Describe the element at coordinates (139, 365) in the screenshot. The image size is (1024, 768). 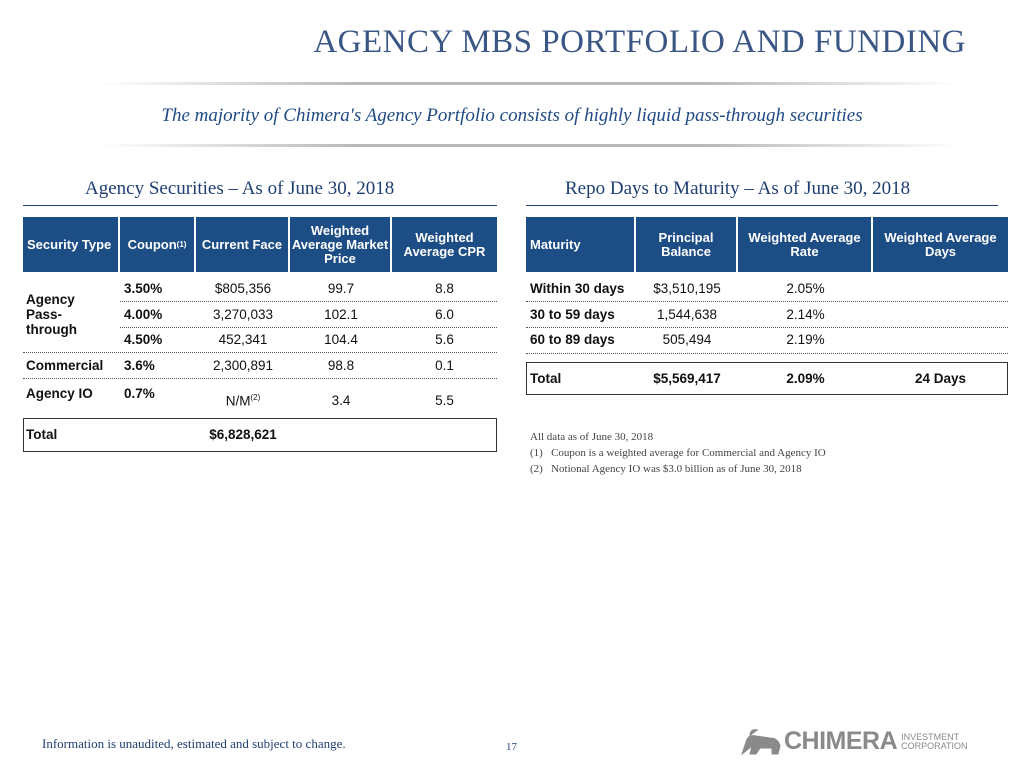
I see `coupon: 3.6%` at that location.